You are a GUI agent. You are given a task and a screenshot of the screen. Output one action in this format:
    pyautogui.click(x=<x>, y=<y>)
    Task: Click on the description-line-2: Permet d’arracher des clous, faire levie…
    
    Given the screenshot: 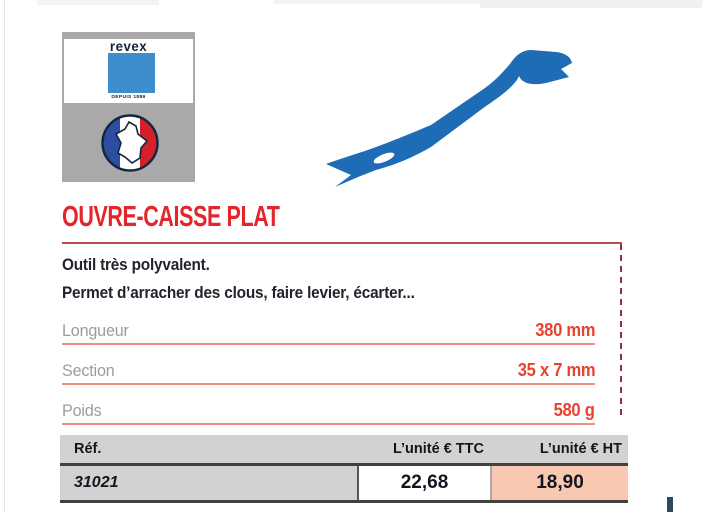 What is the action you would take?
    pyautogui.click(x=238, y=293)
    